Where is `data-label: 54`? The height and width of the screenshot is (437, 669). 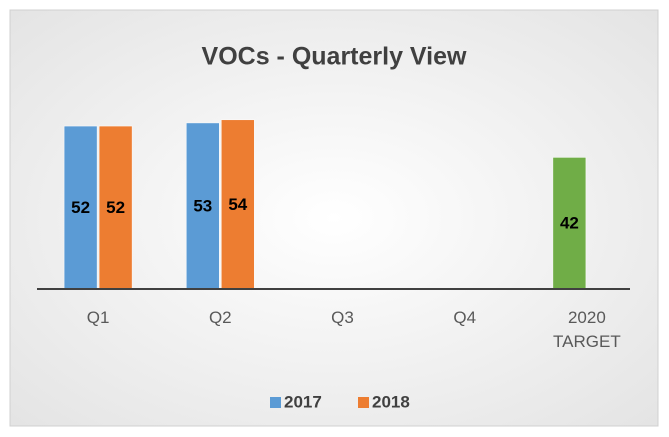
data-label: 54 is located at coordinates (237, 204).